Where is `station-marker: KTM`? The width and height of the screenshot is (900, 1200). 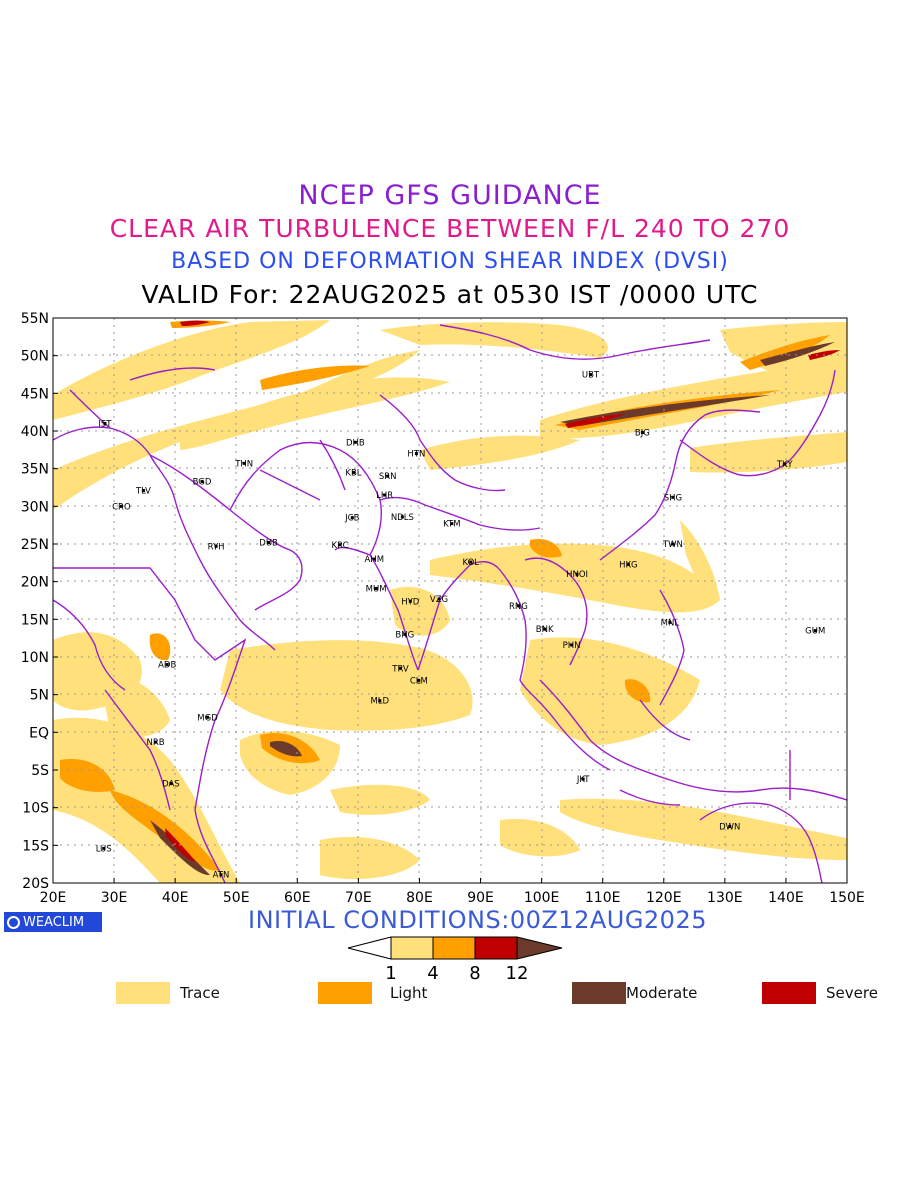 station-marker: KTM is located at coordinates (451, 525).